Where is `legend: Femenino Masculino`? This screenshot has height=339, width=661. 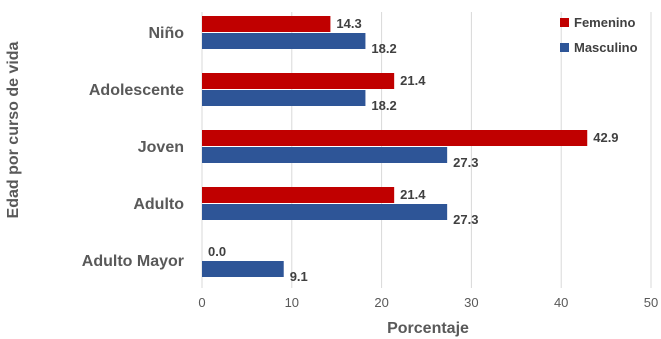 legend: Femenino Masculino is located at coordinates (599, 35).